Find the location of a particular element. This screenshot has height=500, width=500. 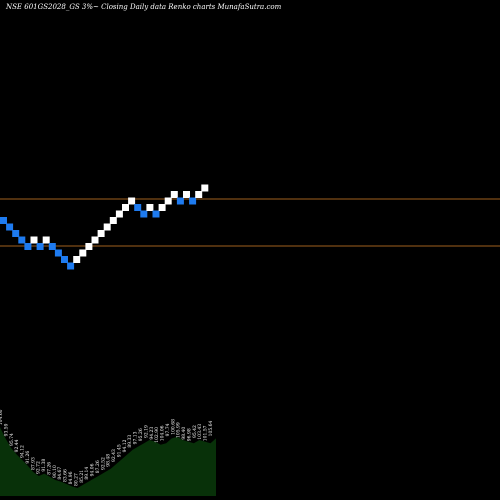

level-lines is located at coordinates (250, 222).